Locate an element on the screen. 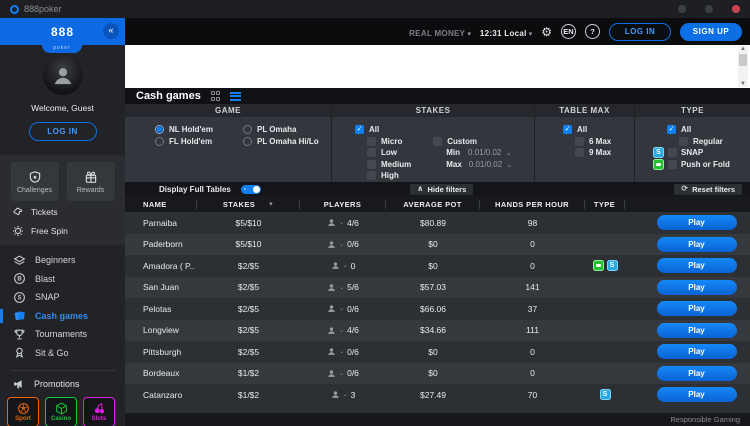 The image size is (750, 426). sidebar-item-sit-and-go: Sit & Go is located at coordinates (62, 353).